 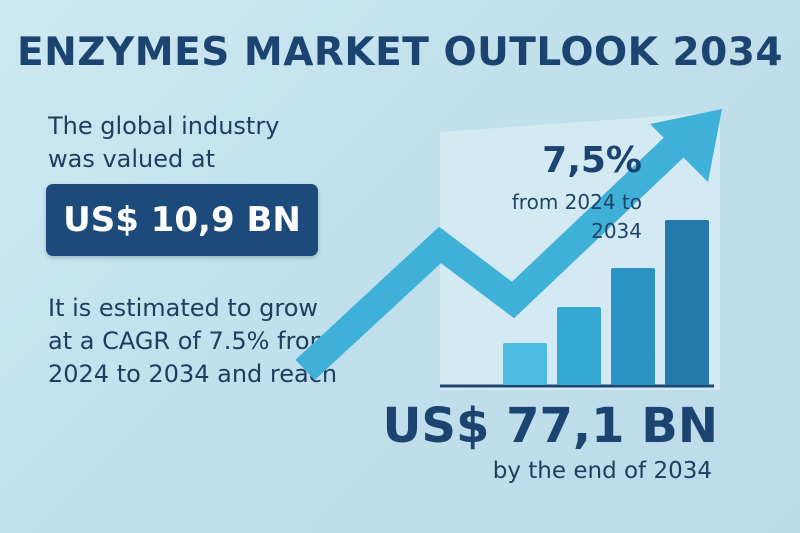 I want to click on bar-chart-icon, so click(x=606, y=302).